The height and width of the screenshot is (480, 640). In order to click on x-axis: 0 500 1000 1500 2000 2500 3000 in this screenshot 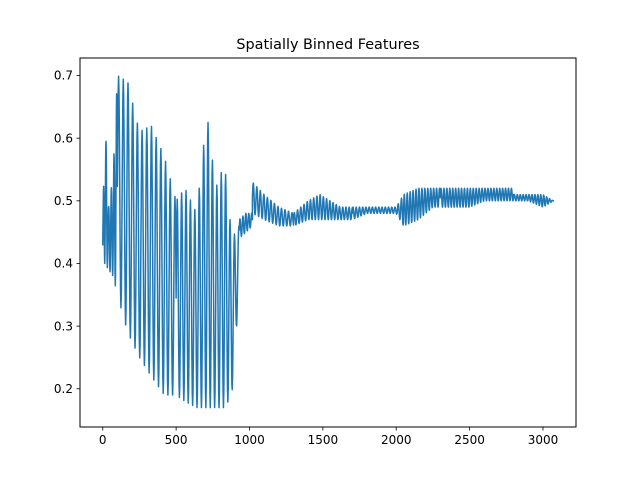, I will do `click(328, 437)`.